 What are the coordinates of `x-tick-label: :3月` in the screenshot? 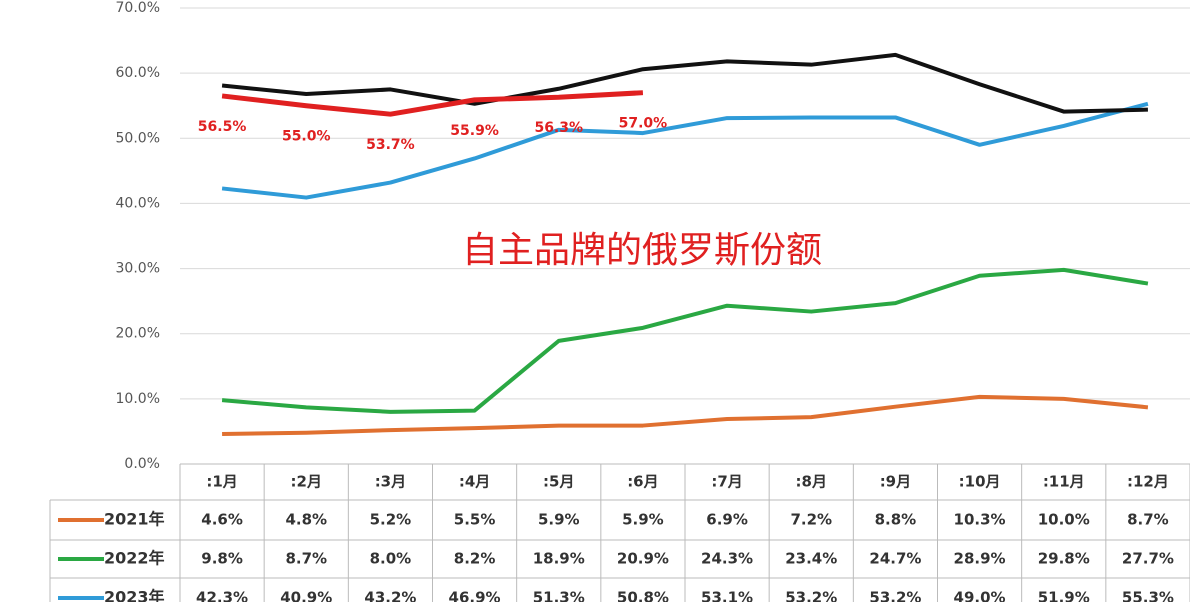 It's located at (390, 482).